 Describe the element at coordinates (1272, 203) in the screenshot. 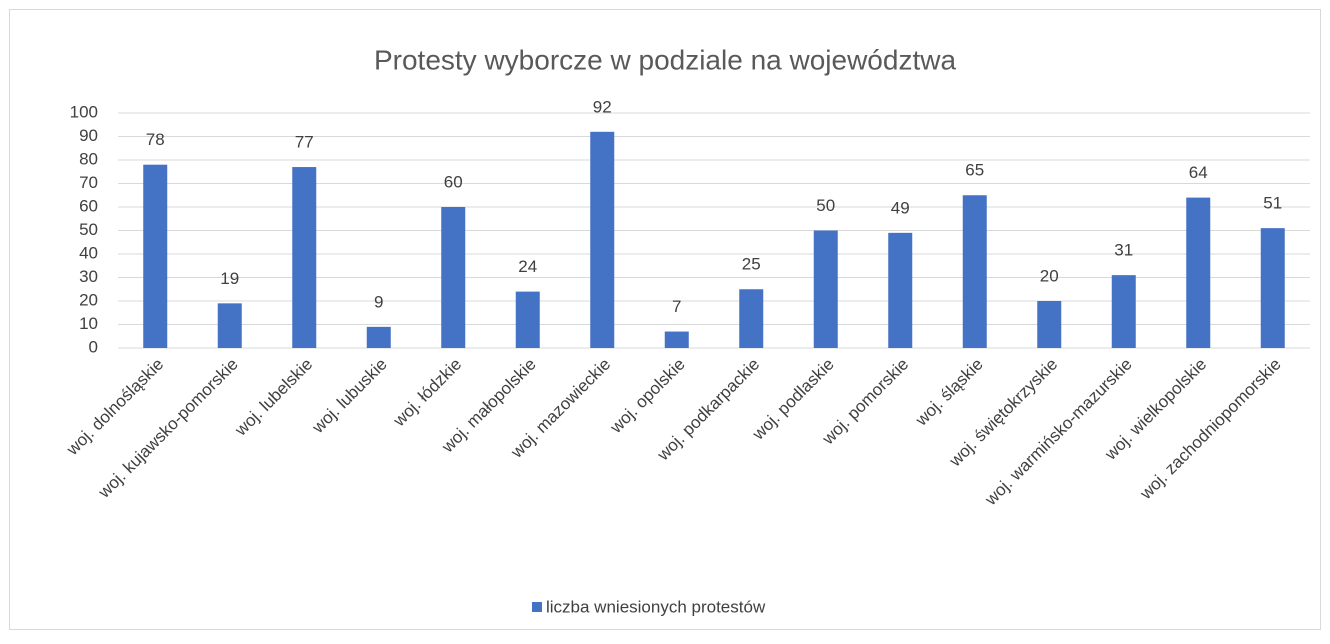

I see `data-label: 51` at that location.